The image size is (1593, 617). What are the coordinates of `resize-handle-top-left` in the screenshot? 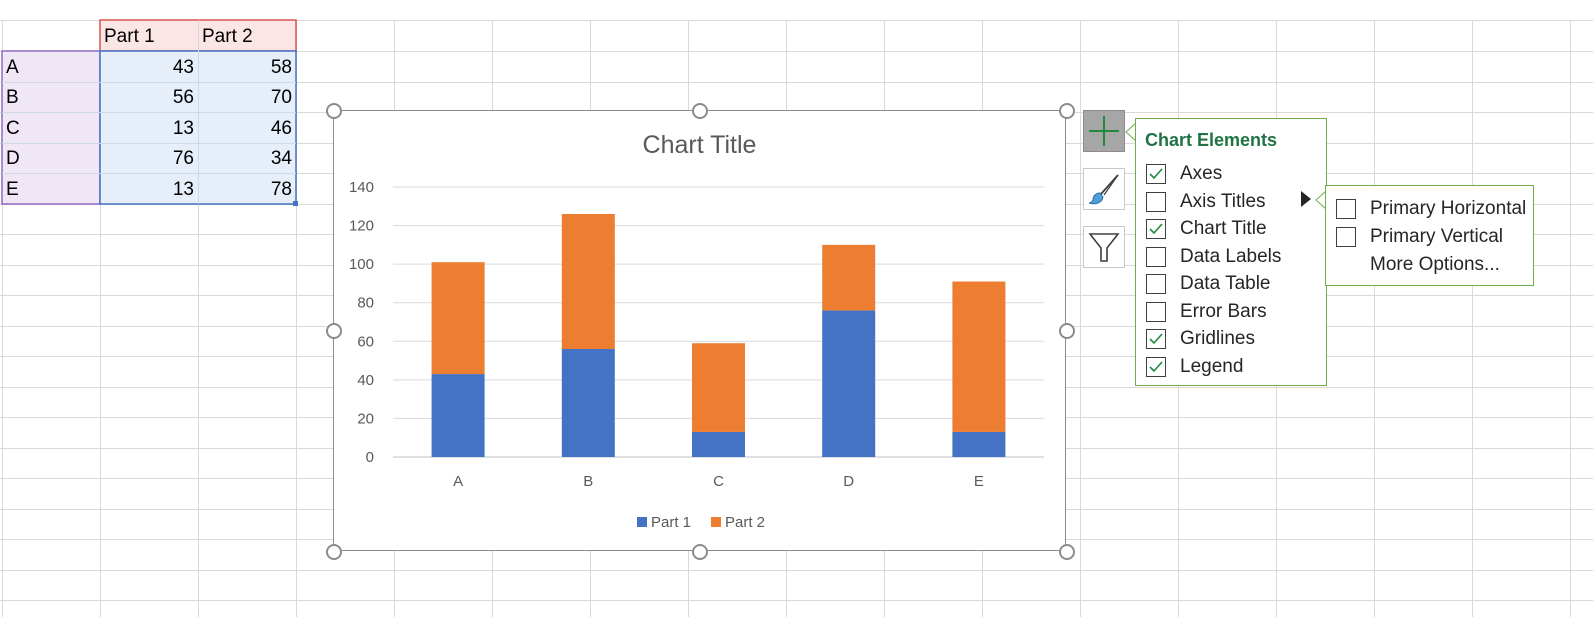 It's located at (334, 111).